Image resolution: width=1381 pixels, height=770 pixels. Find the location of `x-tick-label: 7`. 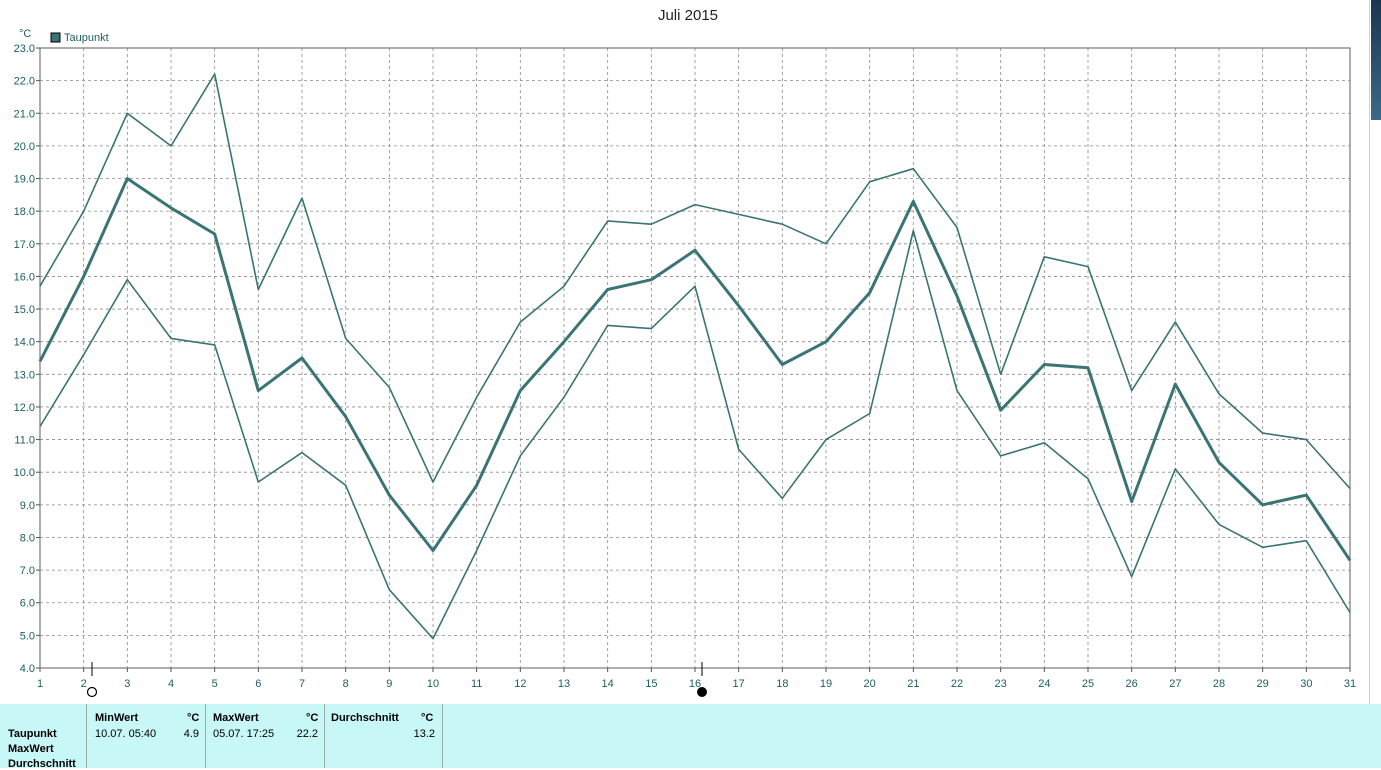

x-tick-label: 7 is located at coordinates (302, 684).